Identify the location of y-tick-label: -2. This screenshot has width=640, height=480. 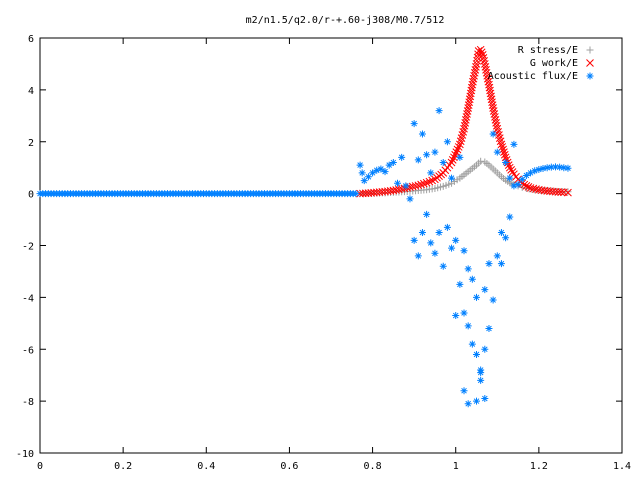
(28, 247).